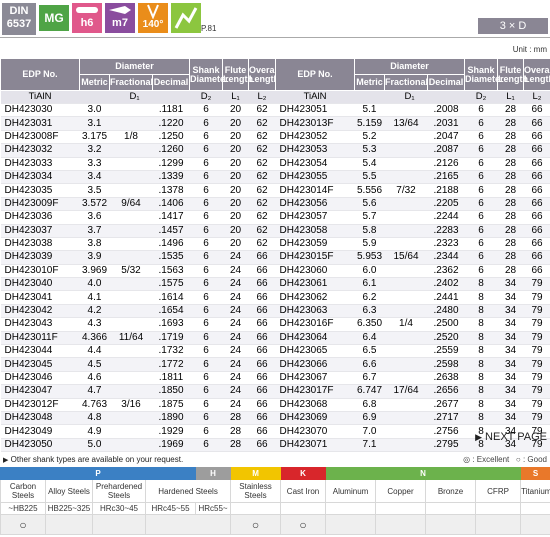  I want to click on next-page: ▶ NEXT PAGE, so click(511, 437).